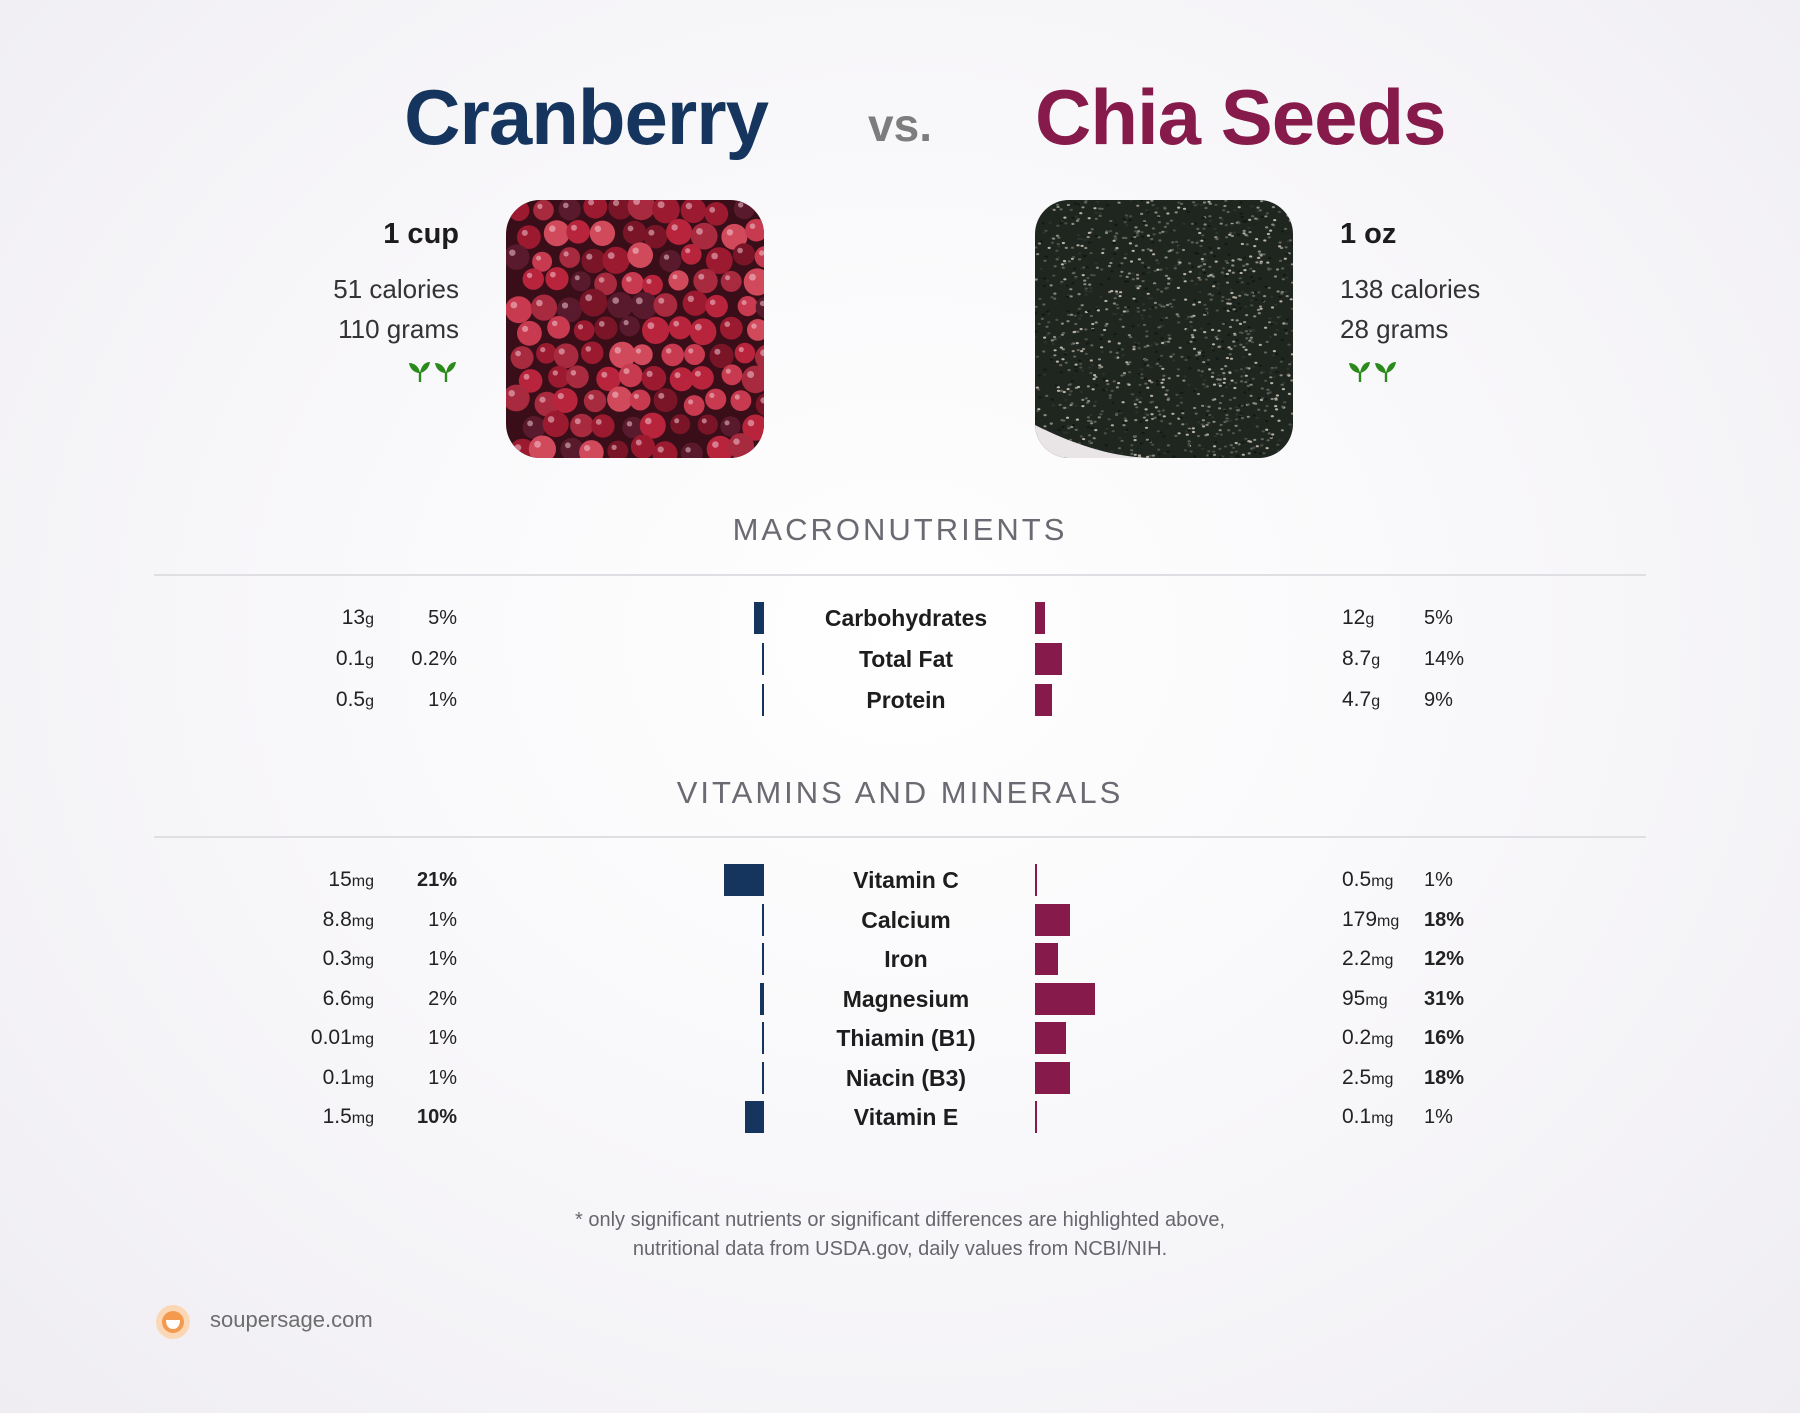 The height and width of the screenshot is (1413, 1800). What do you see at coordinates (900, 1078) in the screenshot?
I see `nutrient-row: 0.1mg 1% Niacin (B3) 2.5mg 18%` at bounding box center [900, 1078].